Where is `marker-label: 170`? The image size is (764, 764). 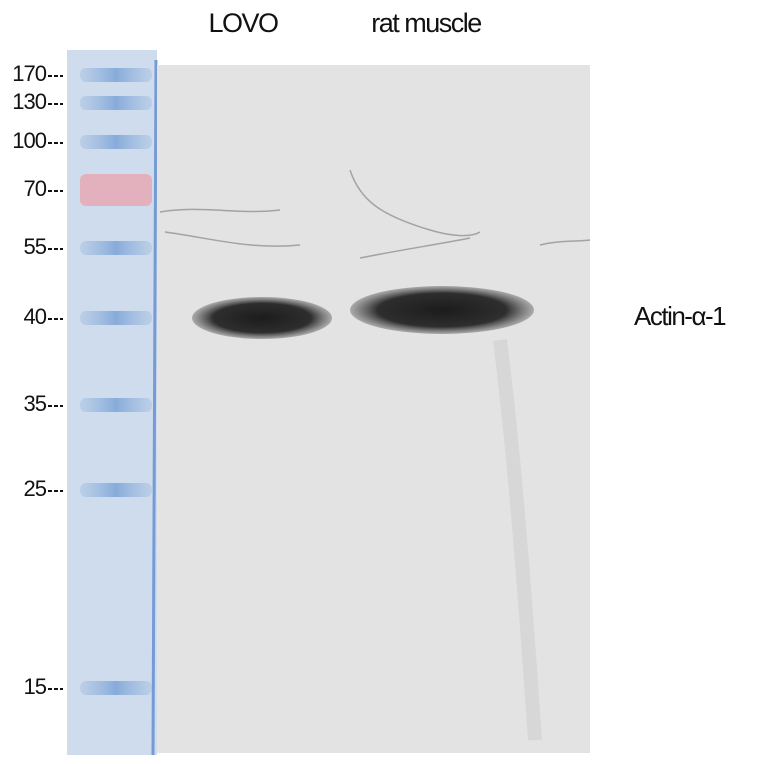 marker-label: 170 is located at coordinates (29, 73).